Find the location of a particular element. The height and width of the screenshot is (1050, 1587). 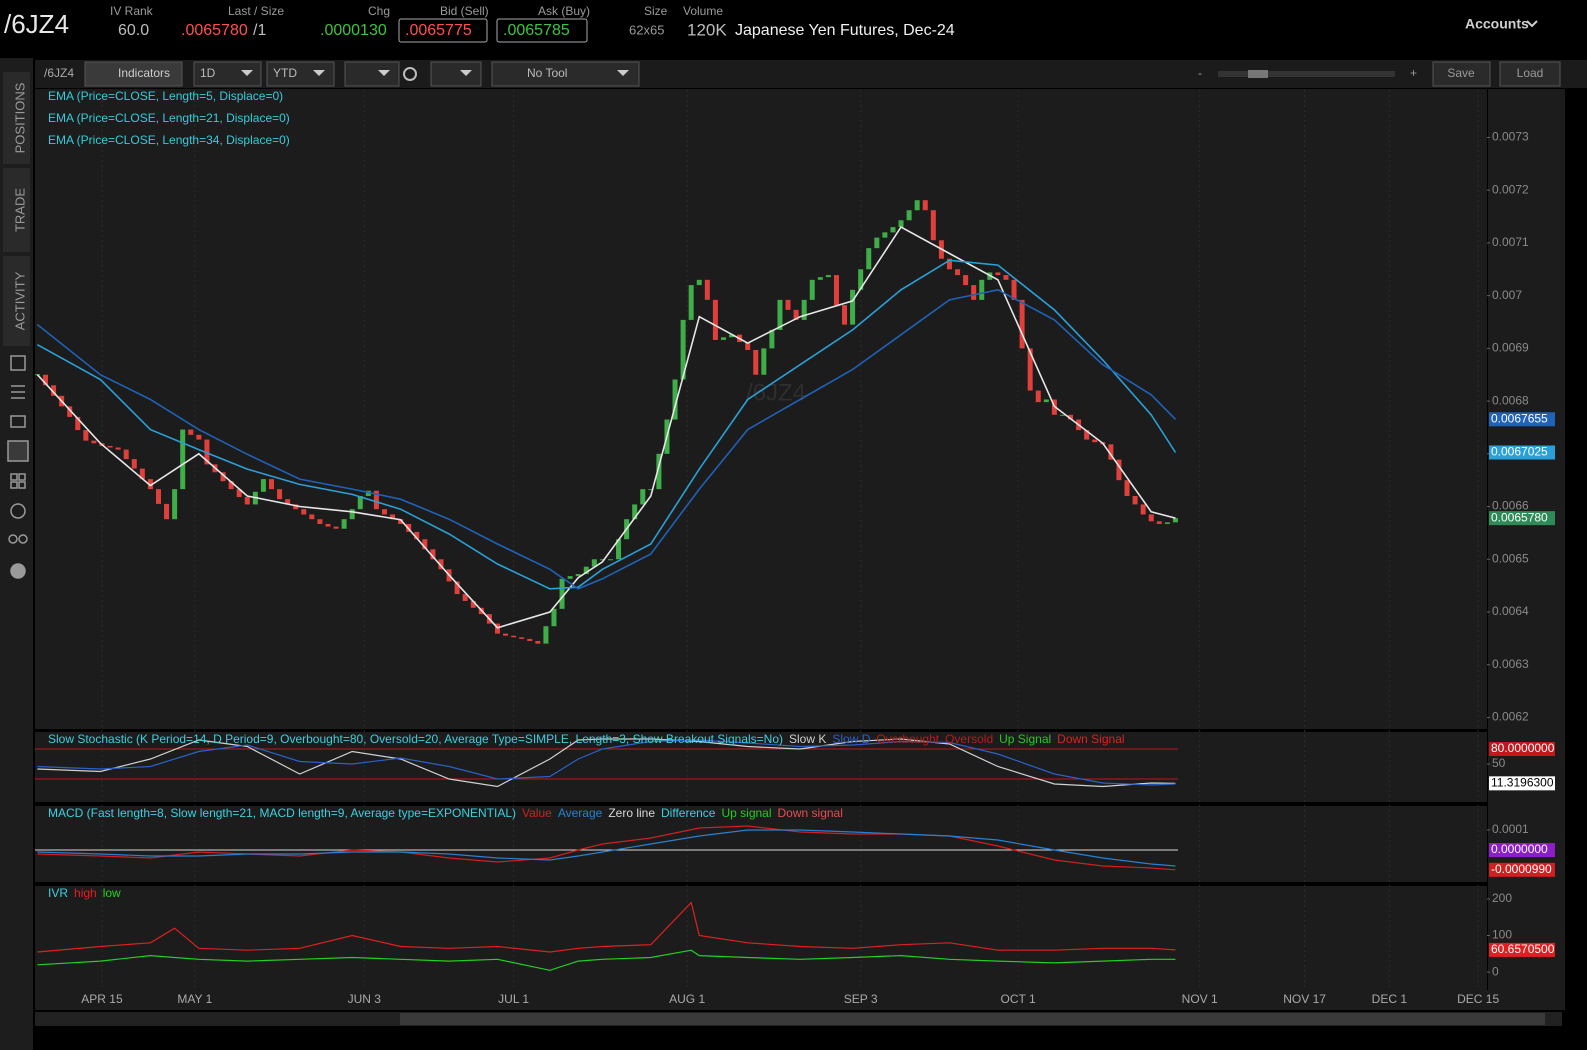

x-tick-label: APR 15 is located at coordinates (102, 999).